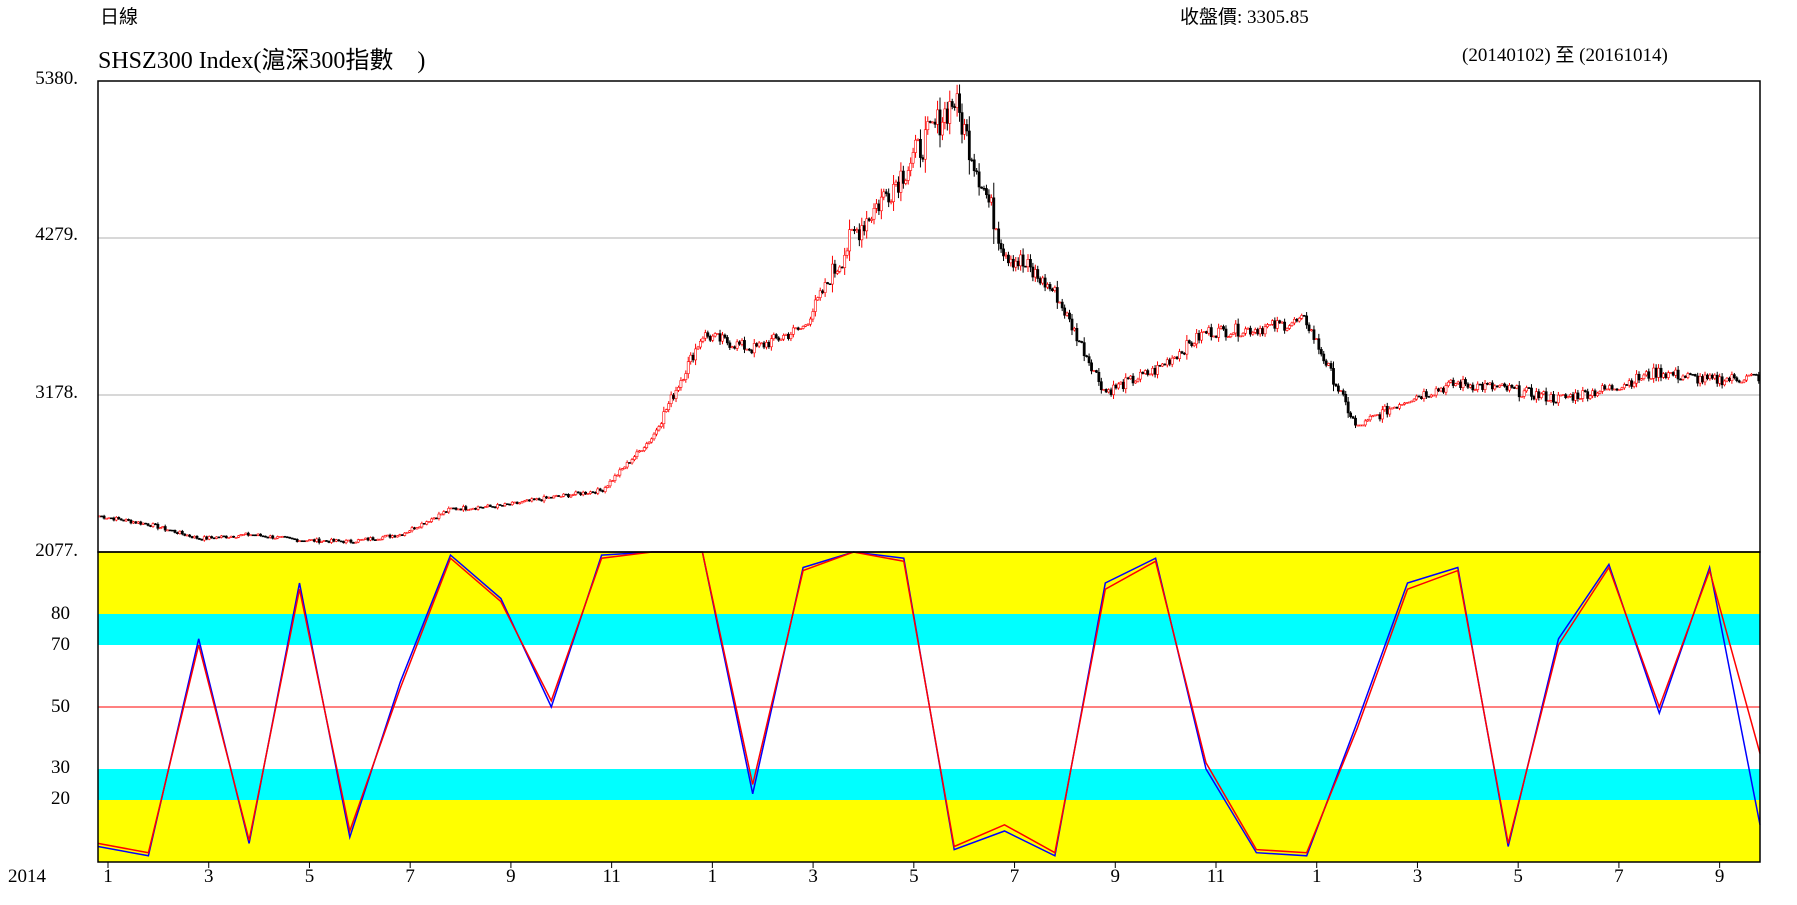 The height and width of the screenshot is (905, 1797). I want to click on oscillator-tick-label: 20, so click(60, 798).